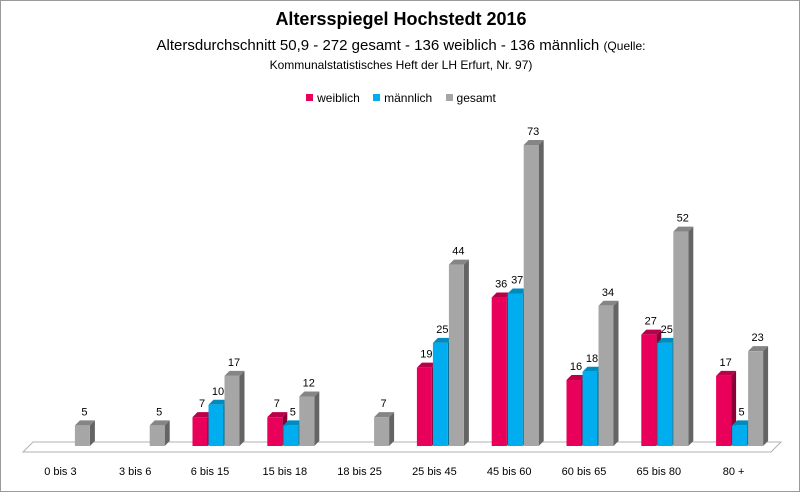 Image resolution: width=800 pixels, height=493 pixels. What do you see at coordinates (401, 19) in the screenshot?
I see `chart-title: Altersspiegel Hochstedt 2016` at bounding box center [401, 19].